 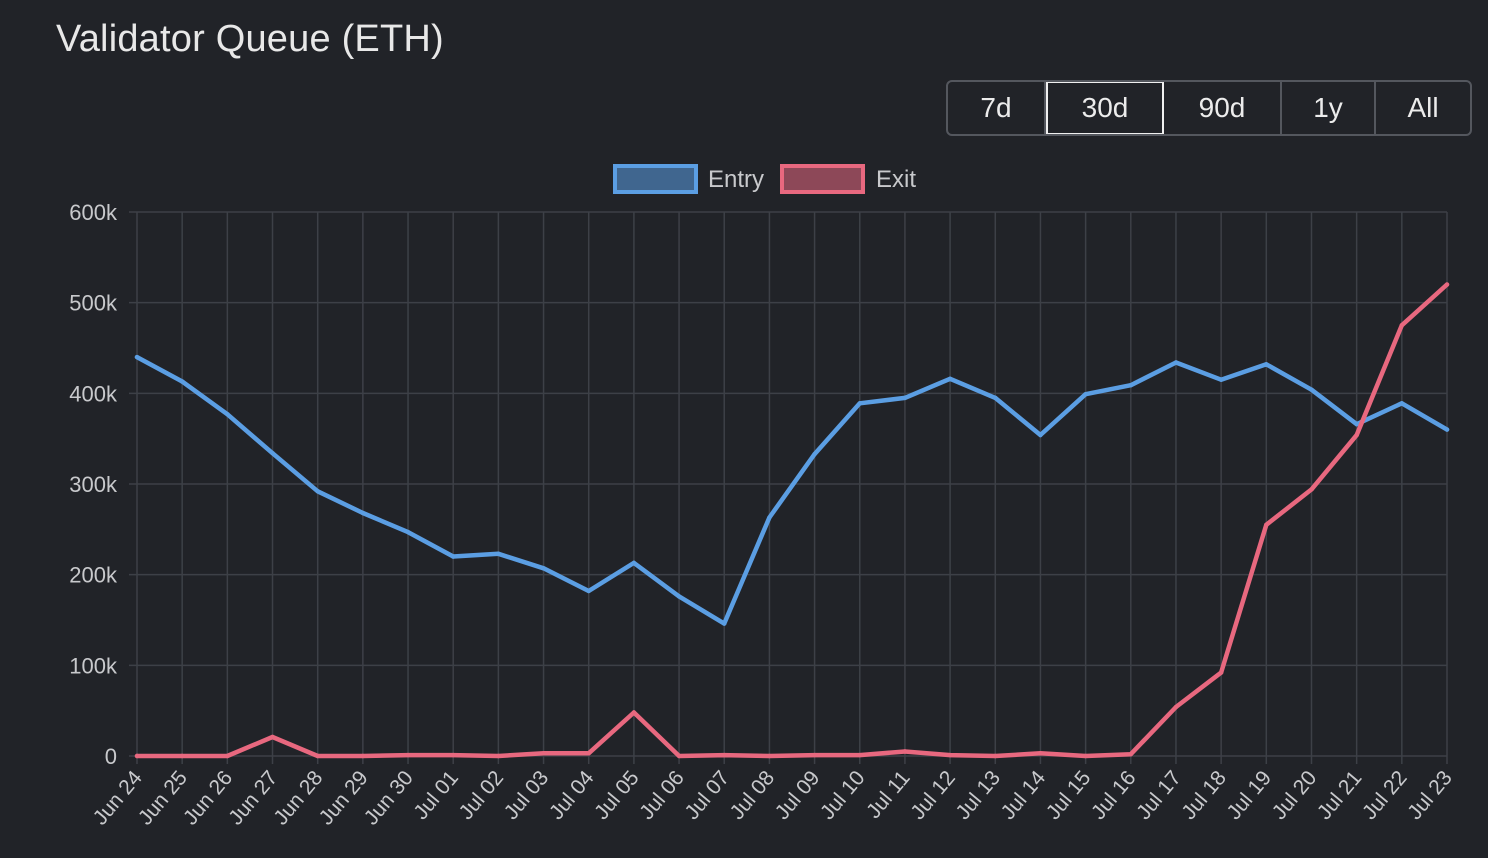 I want to click on y-tick-label: 100k, so click(x=93, y=665).